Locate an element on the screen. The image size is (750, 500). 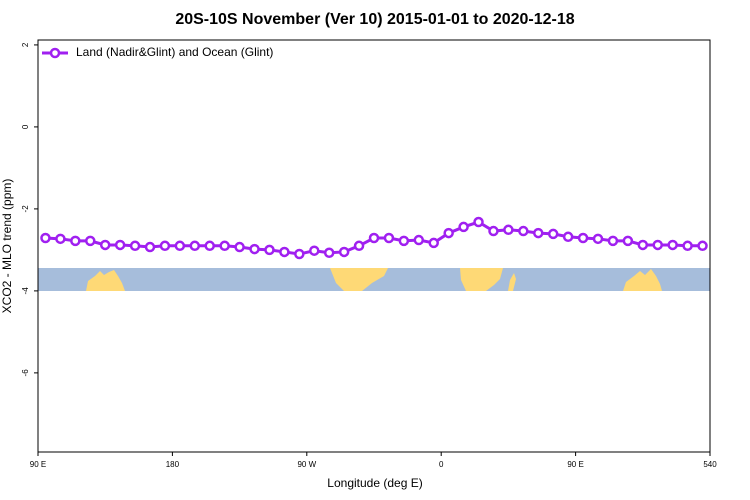
y-axis-label: XCO2 - MLO trend (ppm) is located at coordinates (7, 246).